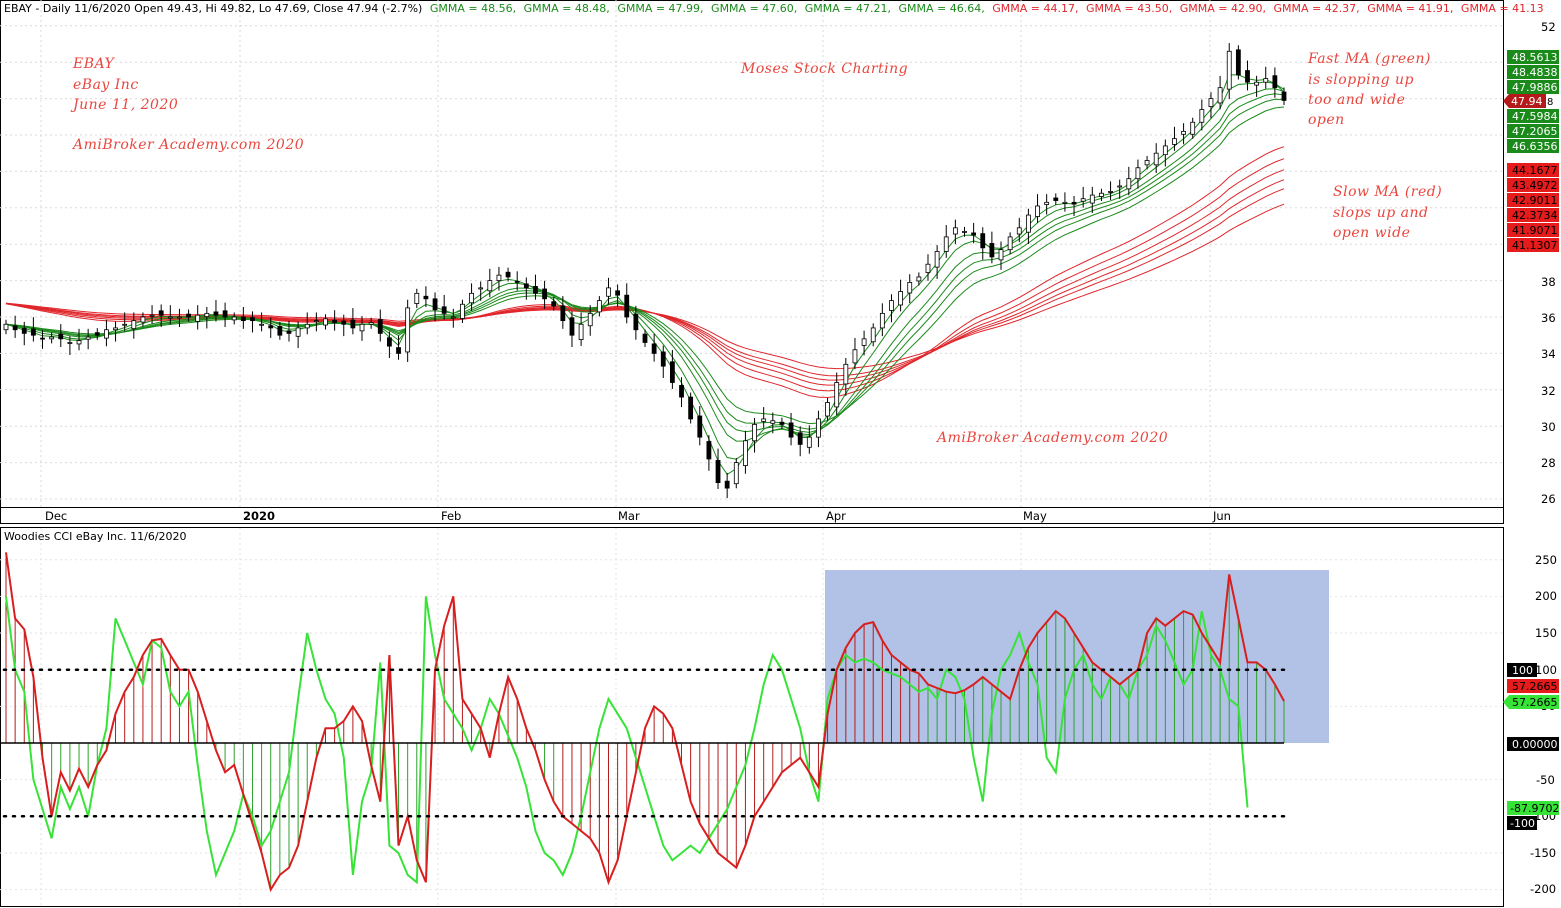 This screenshot has width=1561, height=908. Describe the element at coordinates (1535, 131) in the screenshot. I see `fast-tag-5: 47.2065` at that location.